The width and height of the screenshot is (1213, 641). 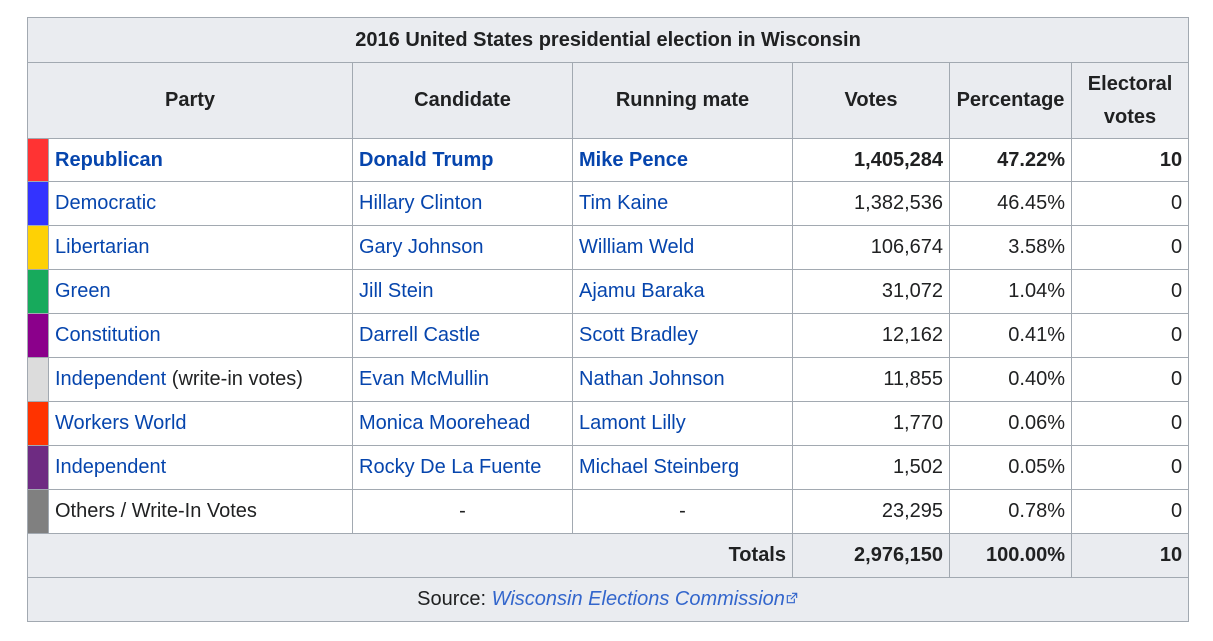 What do you see at coordinates (445, 423) in the screenshot?
I see `candidate-name: Monica Moorehead` at bounding box center [445, 423].